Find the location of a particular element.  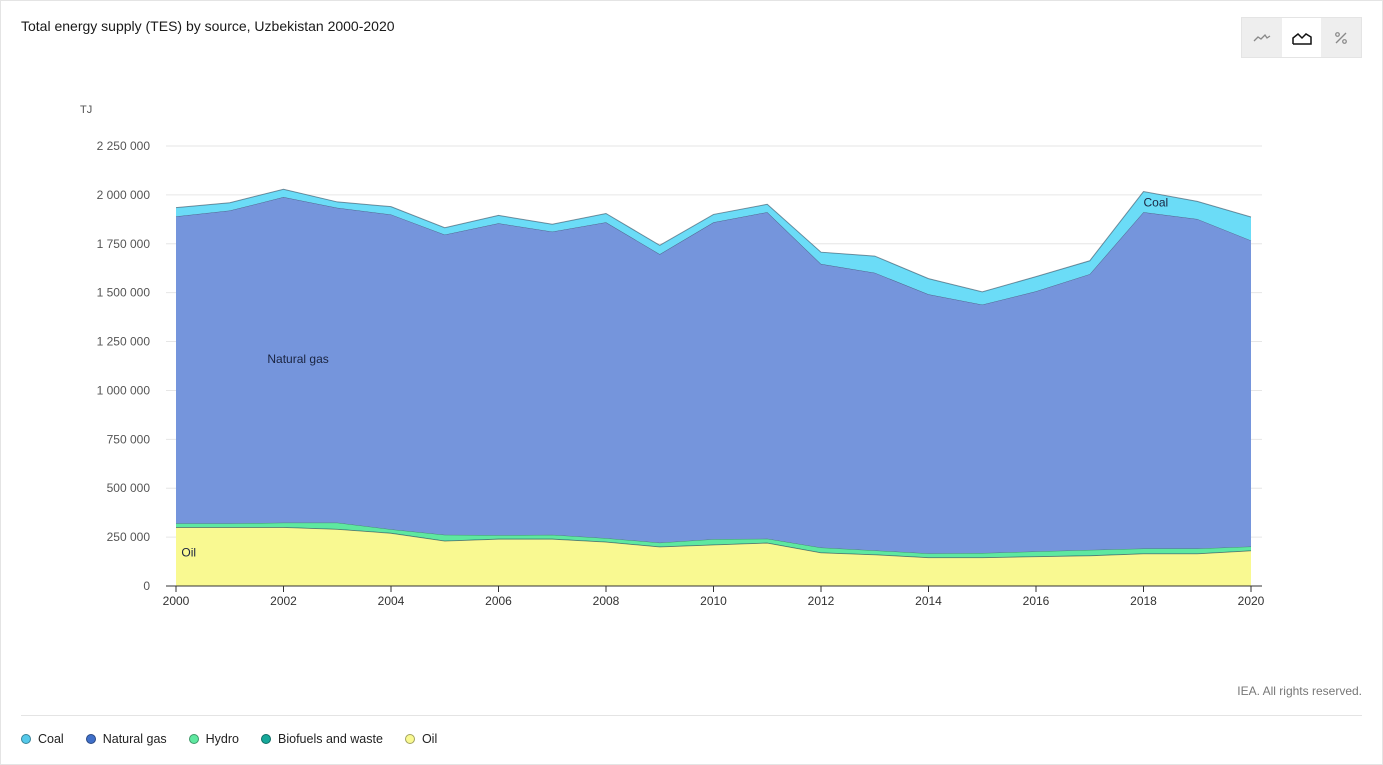

area-hydro is located at coordinates (713, 540).